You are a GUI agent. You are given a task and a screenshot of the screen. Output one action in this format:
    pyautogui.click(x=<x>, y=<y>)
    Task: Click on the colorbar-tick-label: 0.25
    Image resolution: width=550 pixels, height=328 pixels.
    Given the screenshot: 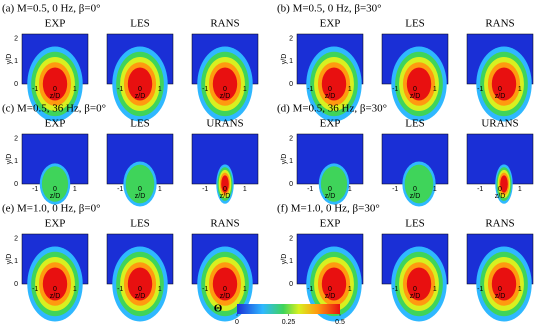 What is the action you would take?
    pyautogui.click(x=289, y=322)
    